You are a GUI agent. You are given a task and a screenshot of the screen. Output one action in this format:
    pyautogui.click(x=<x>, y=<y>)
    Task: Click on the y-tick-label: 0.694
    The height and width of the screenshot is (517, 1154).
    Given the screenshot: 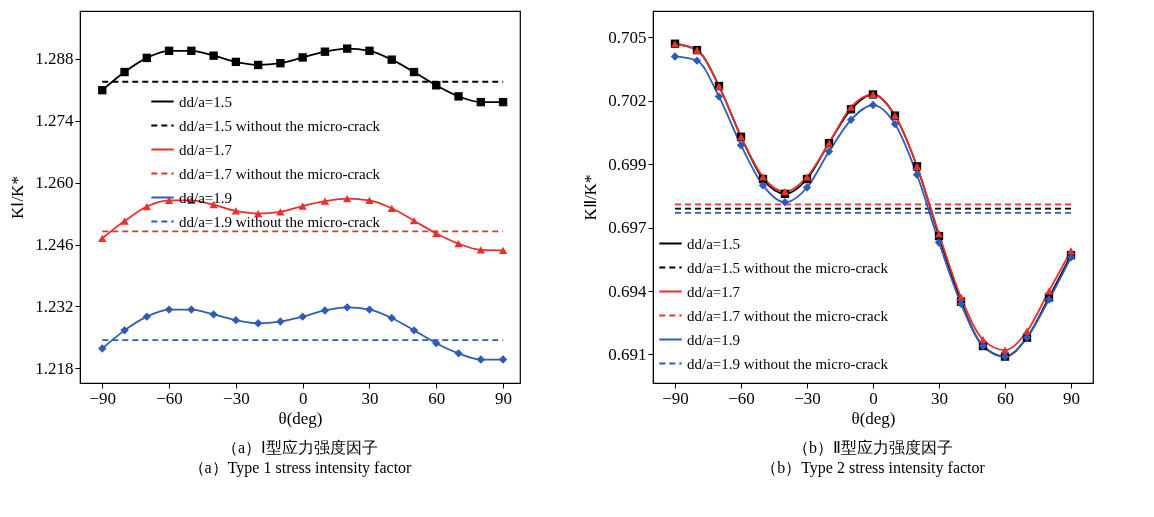 What is the action you would take?
    pyautogui.click(x=627, y=291)
    